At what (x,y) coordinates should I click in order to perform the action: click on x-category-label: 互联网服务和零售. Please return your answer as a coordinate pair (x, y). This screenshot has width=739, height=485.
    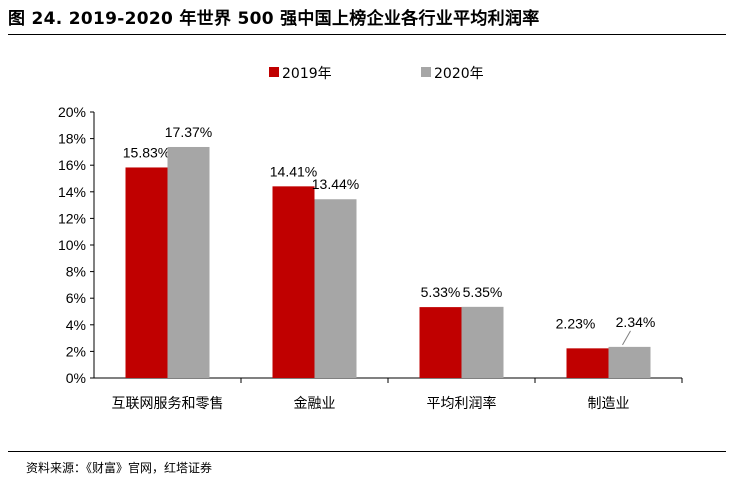
    Looking at the image, I should click on (168, 404).